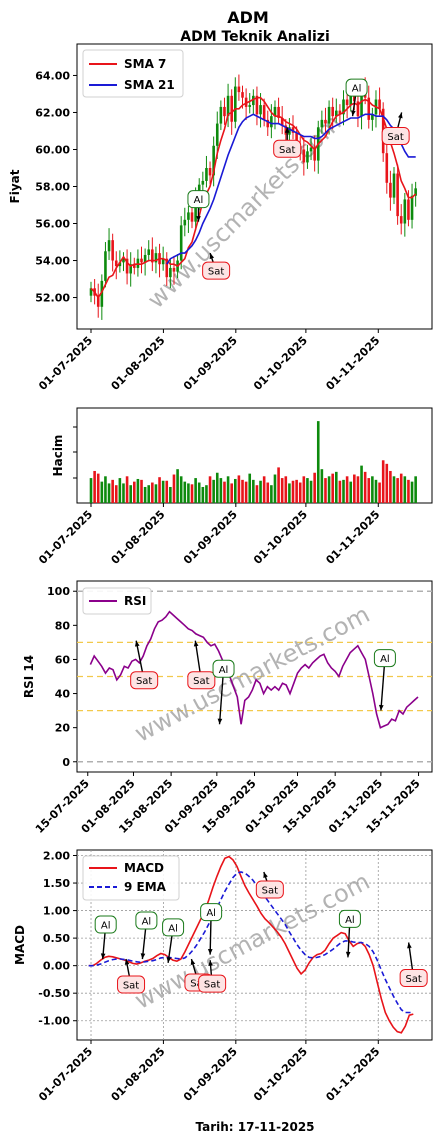 Image resolution: width=442 pixels, height=1146 pixels. Describe the element at coordinates (56, 966) in the screenshot. I see `macd-ytick-label: 0.00` at that location.